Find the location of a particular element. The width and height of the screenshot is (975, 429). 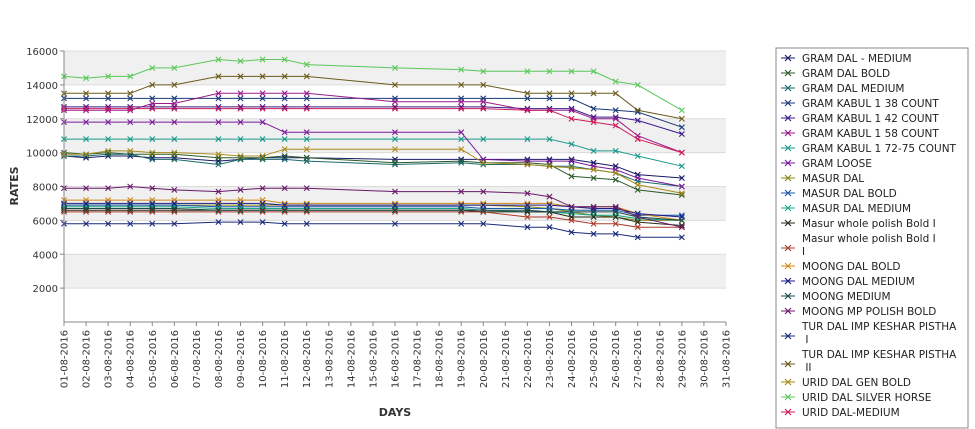

legend-label: GRAM KABUL 1 58 COUNT is located at coordinates (870, 134).